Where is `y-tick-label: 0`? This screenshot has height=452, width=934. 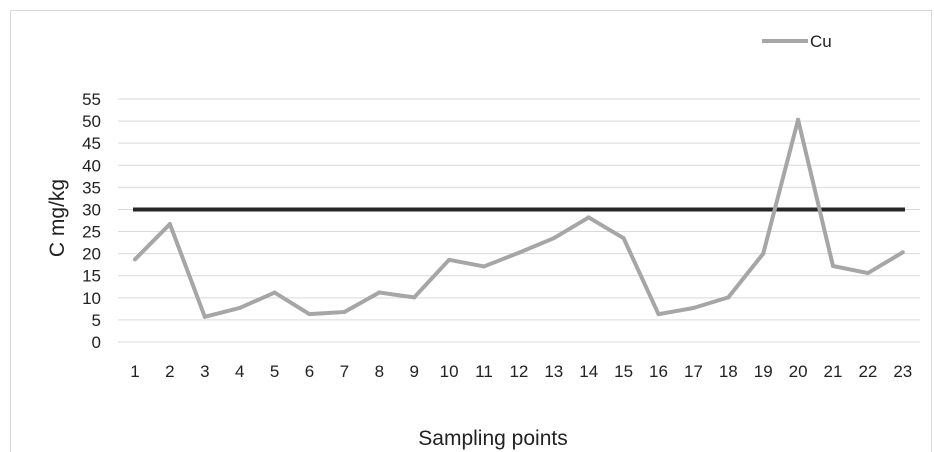 y-tick-label: 0 is located at coordinates (96, 342).